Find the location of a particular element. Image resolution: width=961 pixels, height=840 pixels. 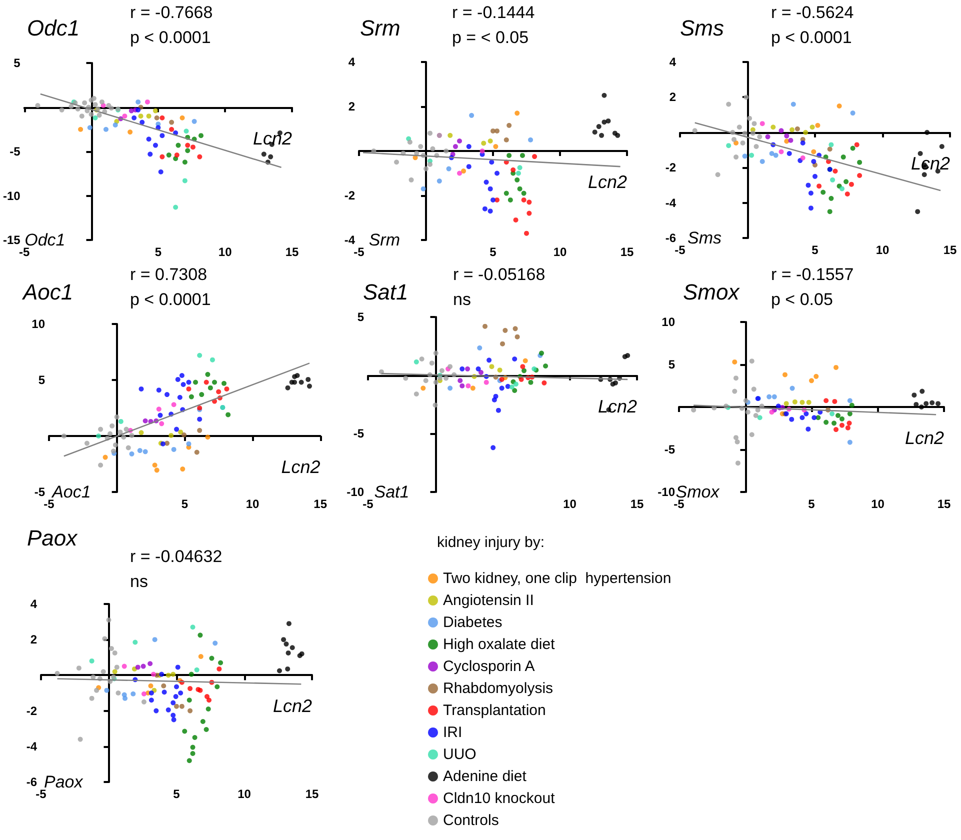

legend-label: Rhabdomyolysis is located at coordinates (498, 688).